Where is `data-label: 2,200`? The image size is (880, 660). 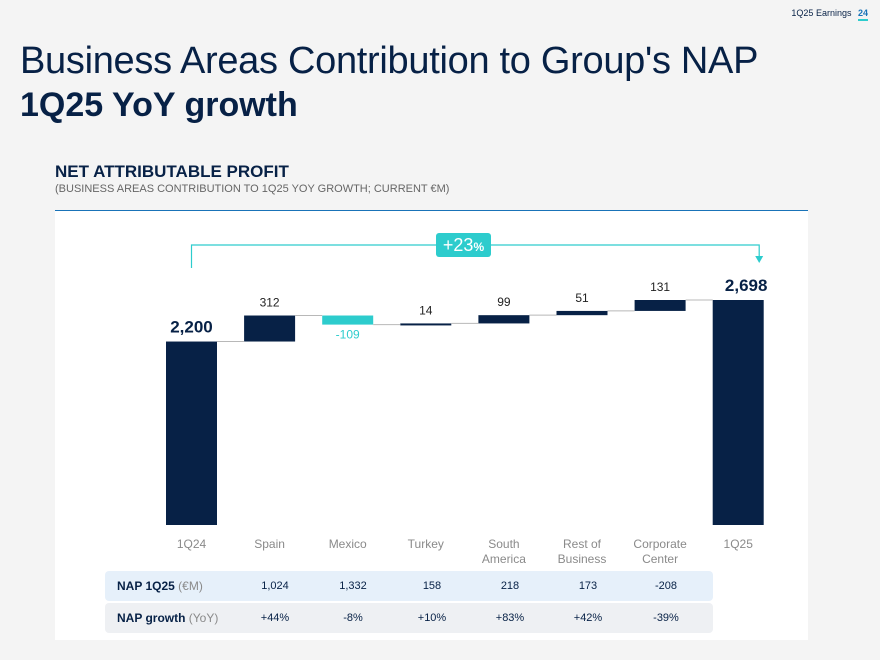 data-label: 2,200 is located at coordinates (191, 327).